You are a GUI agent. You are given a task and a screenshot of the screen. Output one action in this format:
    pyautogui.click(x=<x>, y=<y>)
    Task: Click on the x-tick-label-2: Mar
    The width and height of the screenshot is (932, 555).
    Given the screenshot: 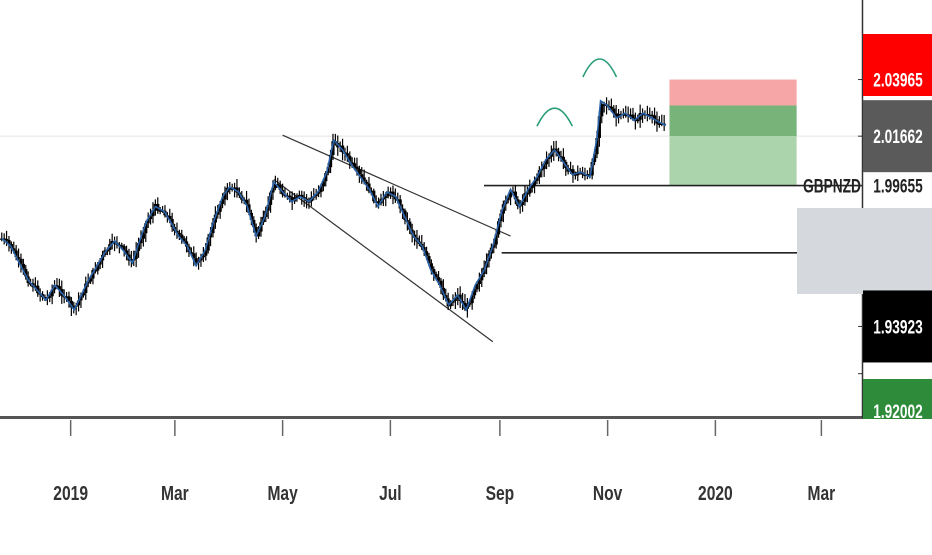 What is the action you would take?
    pyautogui.click(x=175, y=493)
    